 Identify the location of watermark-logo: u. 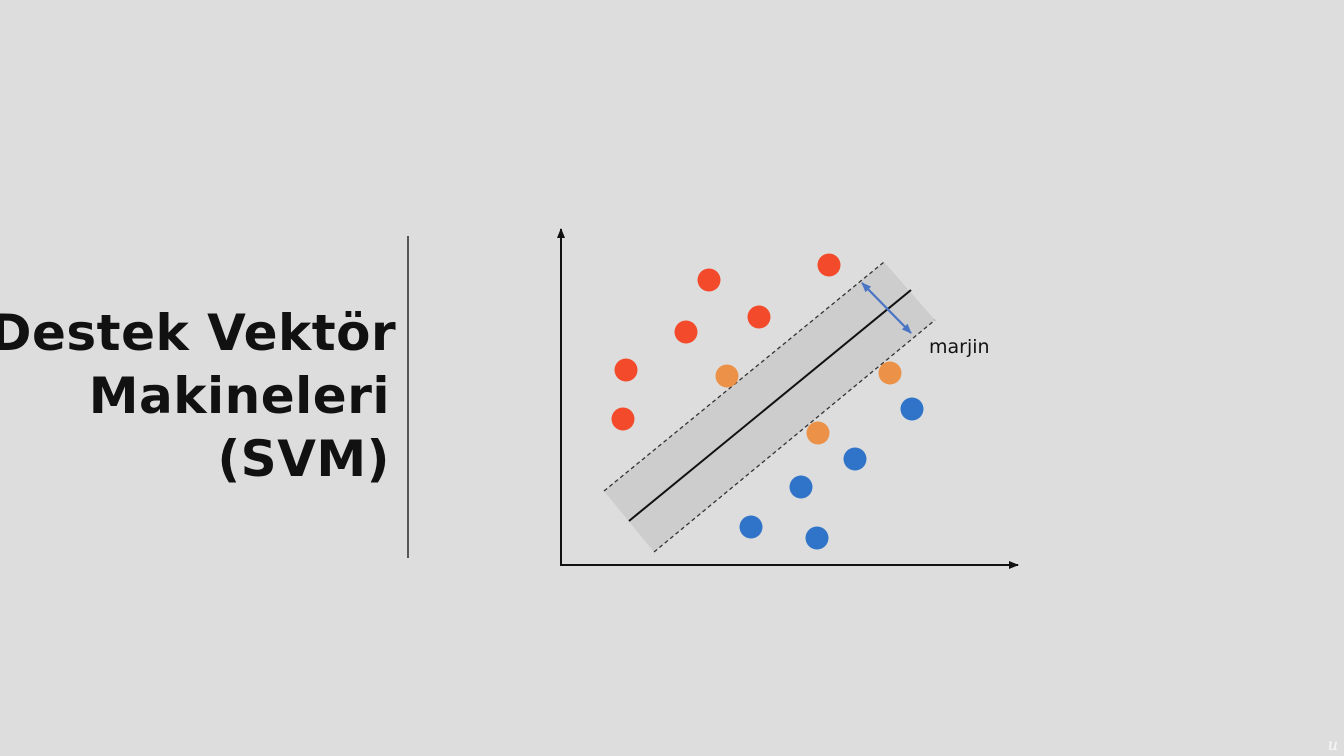
(1332, 744).